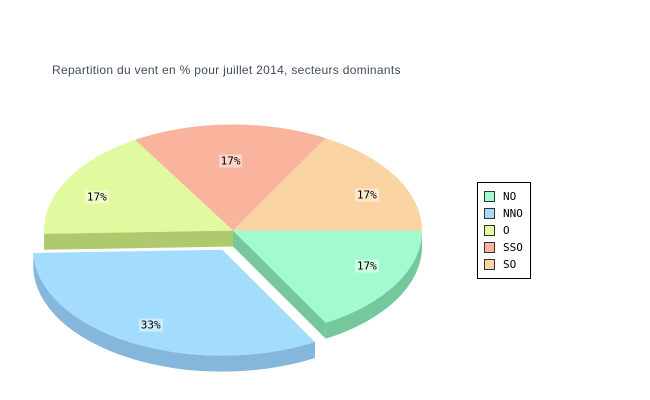 The image size is (650, 400). I want to click on pie-slice-SSO, so click(230, 177).